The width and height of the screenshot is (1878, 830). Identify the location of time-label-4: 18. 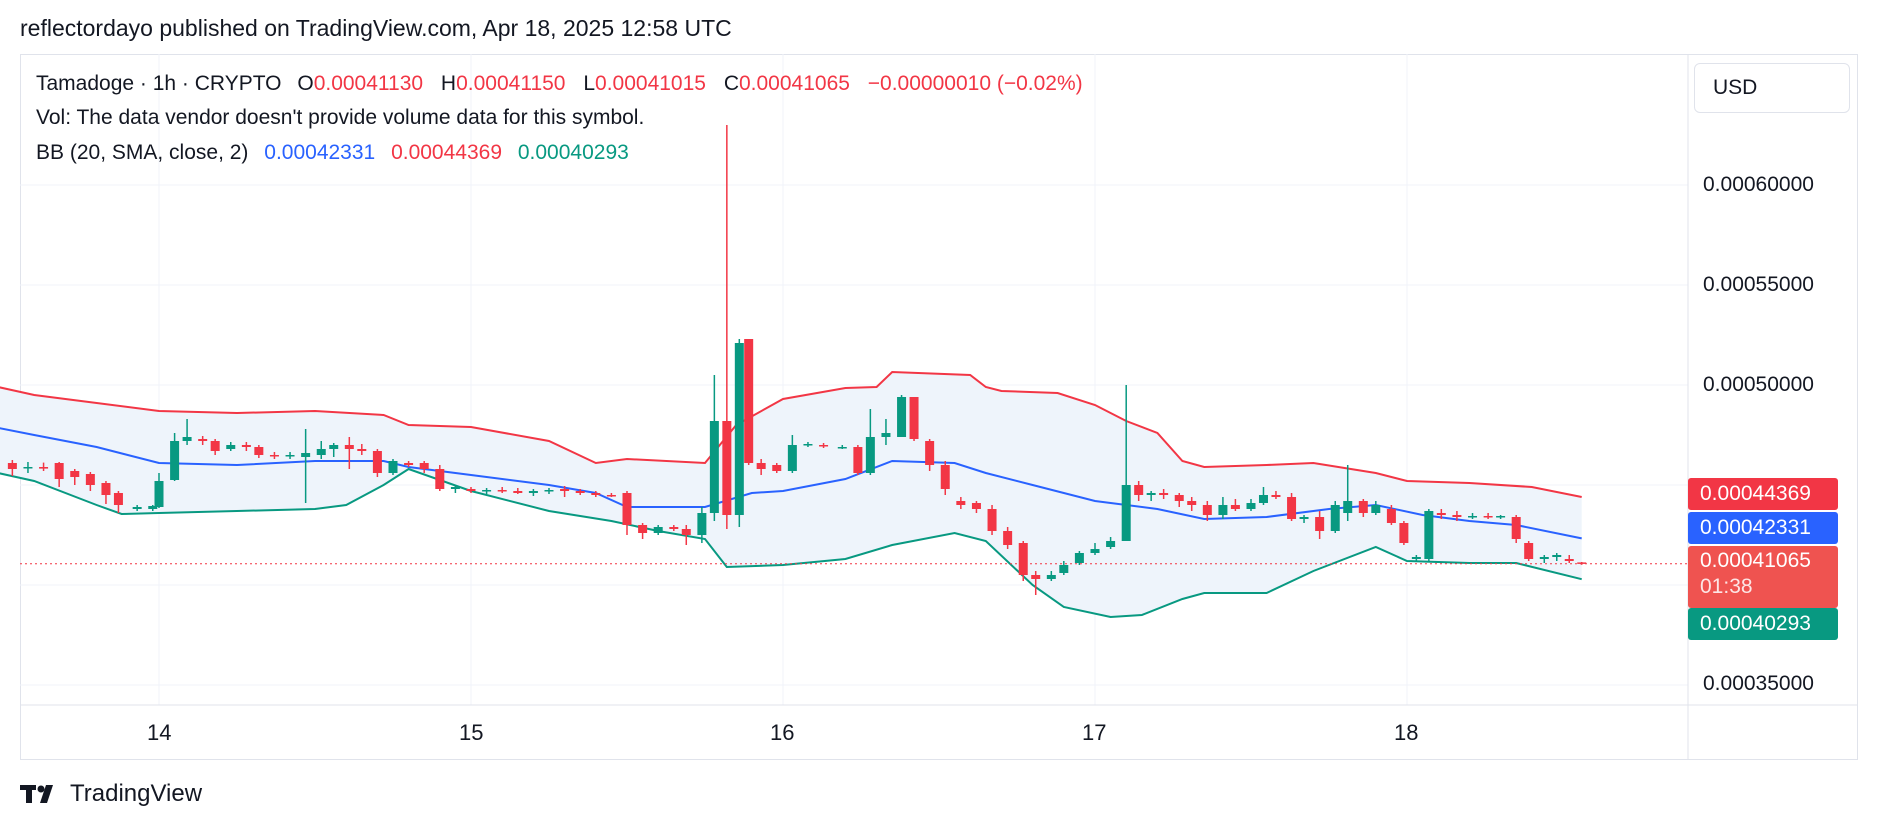
(1406, 732).